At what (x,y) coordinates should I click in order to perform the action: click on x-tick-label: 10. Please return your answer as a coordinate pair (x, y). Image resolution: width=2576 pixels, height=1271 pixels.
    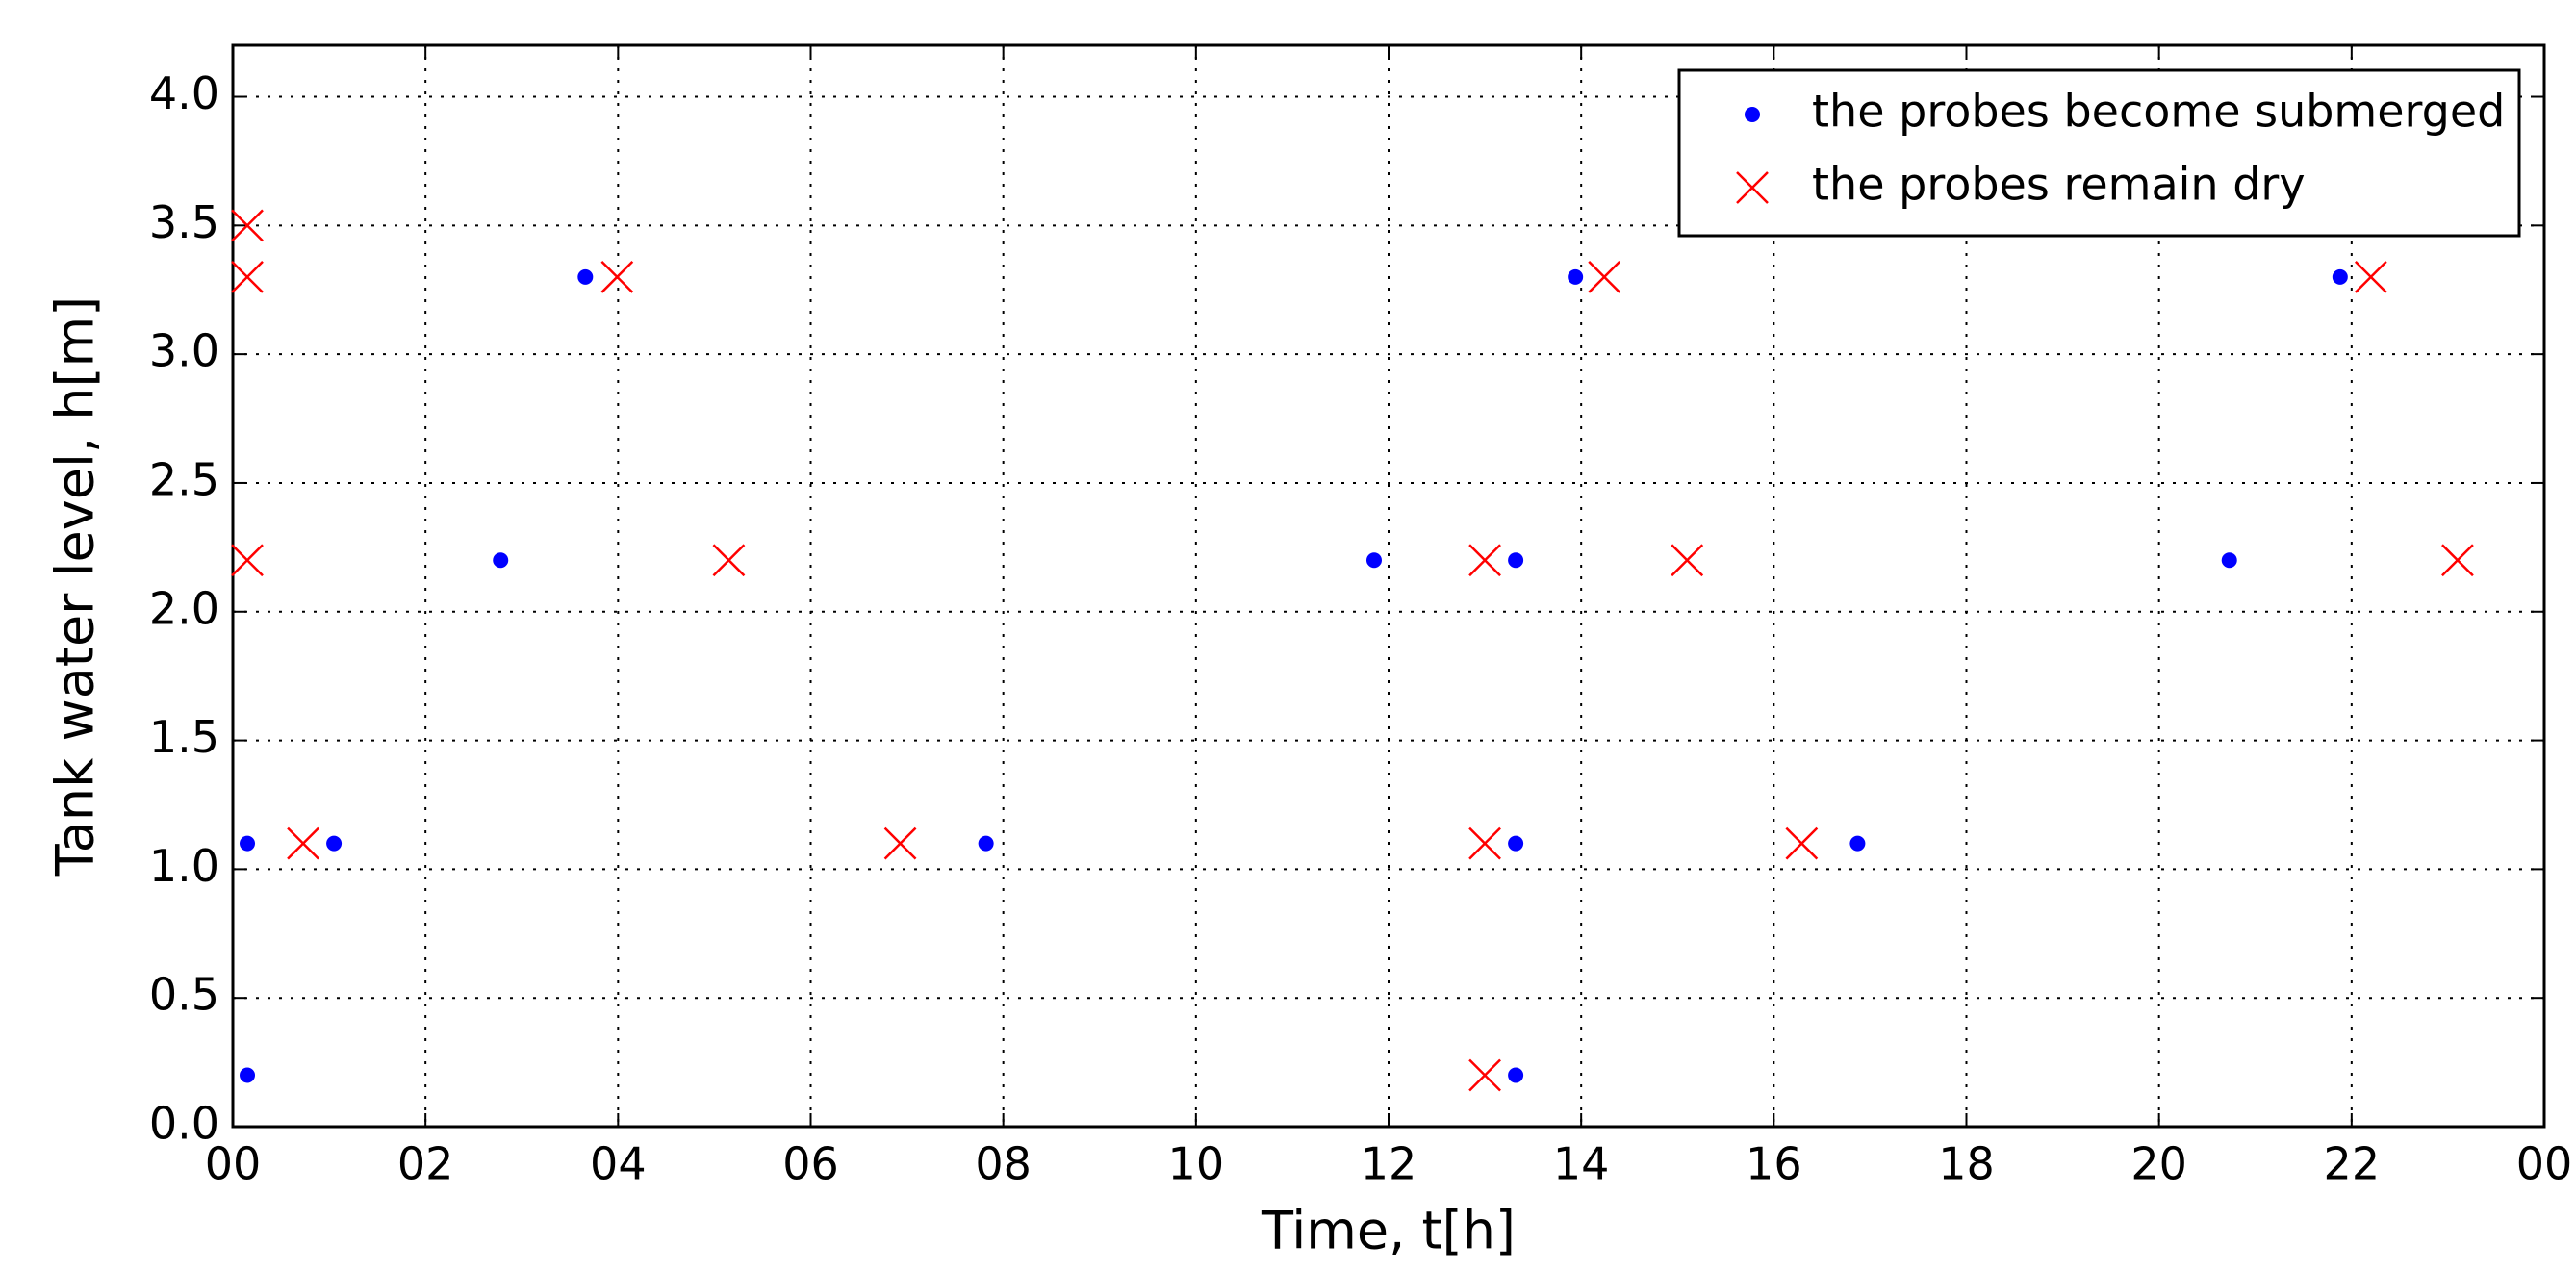
    Looking at the image, I should click on (1196, 1164).